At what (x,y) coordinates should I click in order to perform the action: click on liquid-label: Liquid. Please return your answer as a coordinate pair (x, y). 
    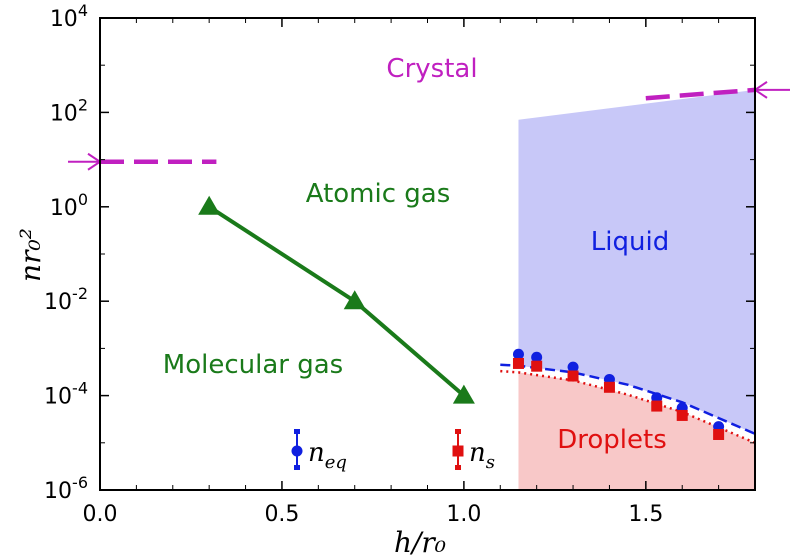
    Looking at the image, I should click on (630, 242).